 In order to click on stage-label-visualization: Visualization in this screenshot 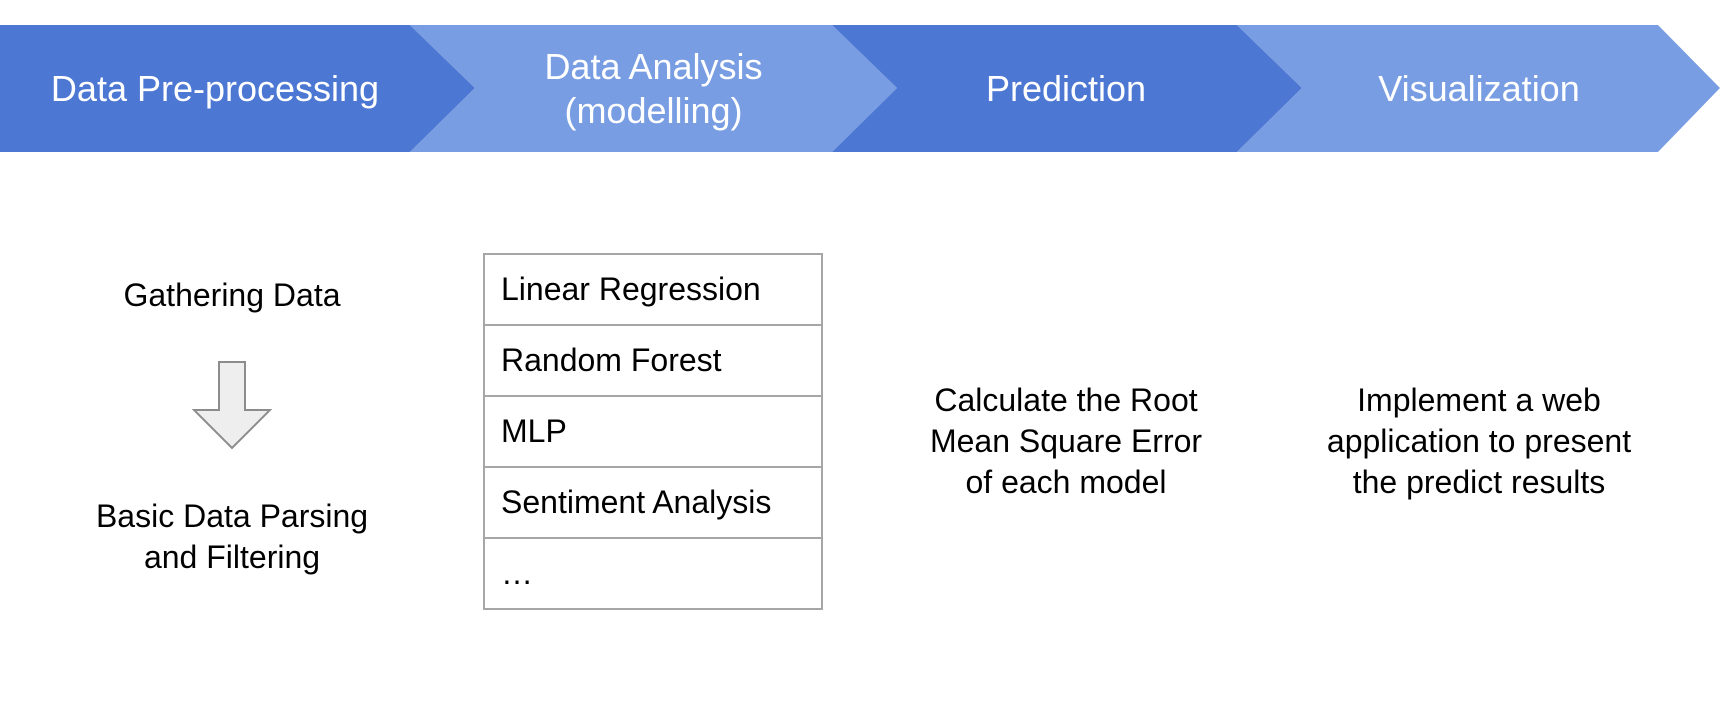, I will do `click(1479, 88)`.